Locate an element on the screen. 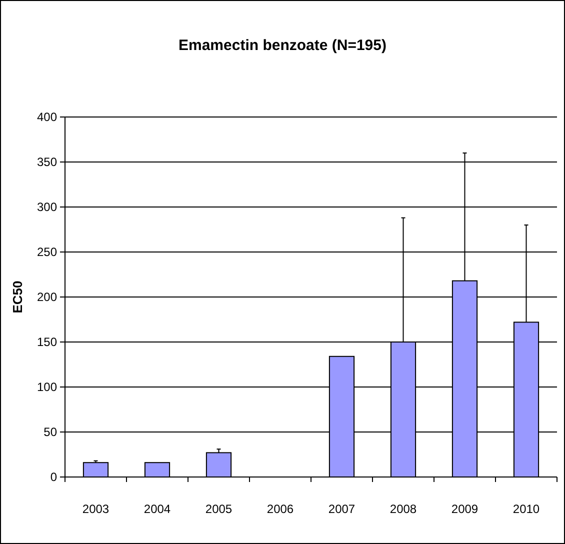 The width and height of the screenshot is (565, 544). x-tick-label: 2005 is located at coordinates (218, 509).